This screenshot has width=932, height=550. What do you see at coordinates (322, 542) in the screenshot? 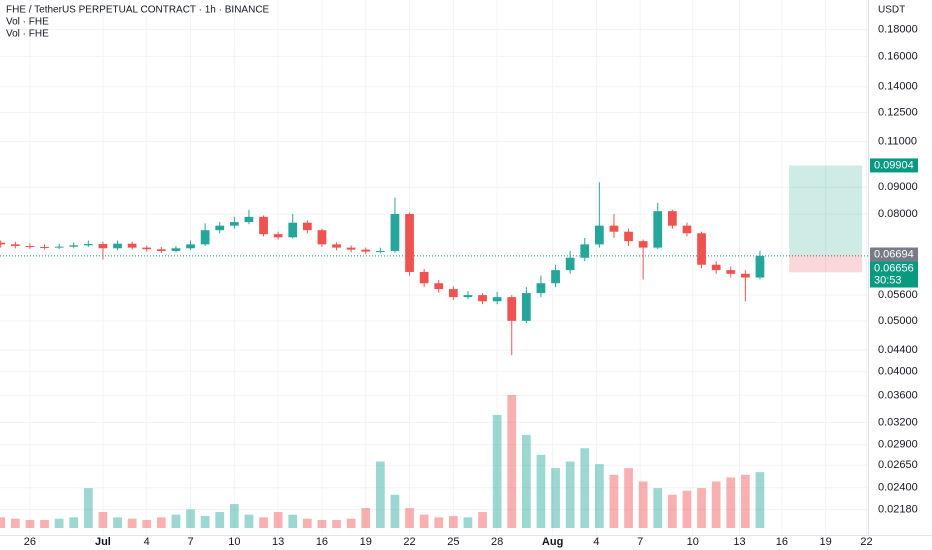
I see `x-tick-label: 16` at bounding box center [322, 542].